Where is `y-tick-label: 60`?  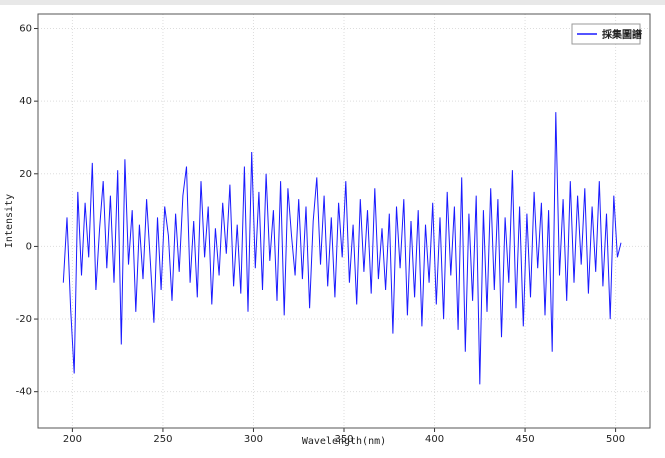 y-tick-label: 60 is located at coordinates (25, 29).